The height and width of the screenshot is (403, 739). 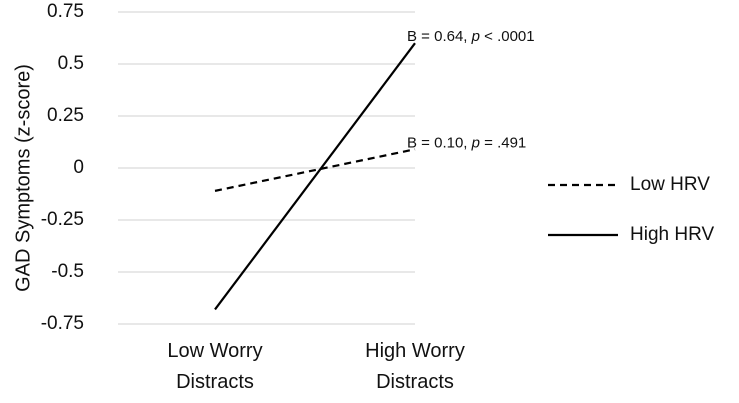 What do you see at coordinates (471, 89) in the screenshot?
I see `annotations: B = 0.10, p = .491 B = 0.64, p < .0001` at bounding box center [471, 89].